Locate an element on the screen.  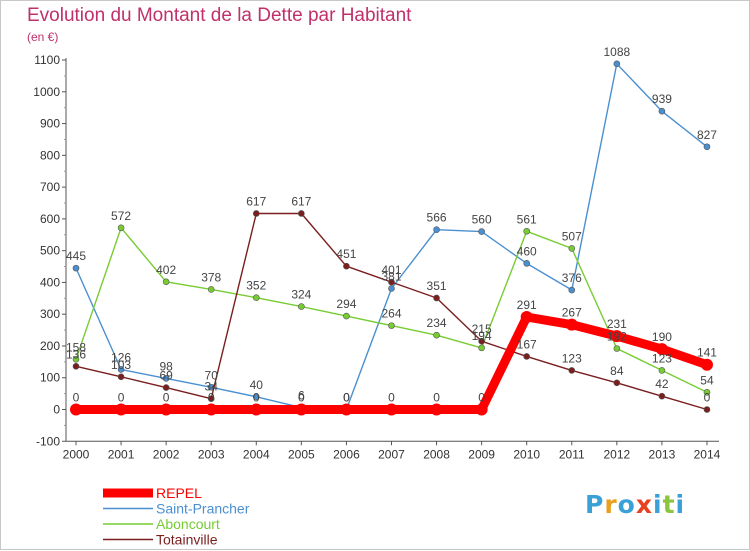
data-label: 294 is located at coordinates (346, 304).